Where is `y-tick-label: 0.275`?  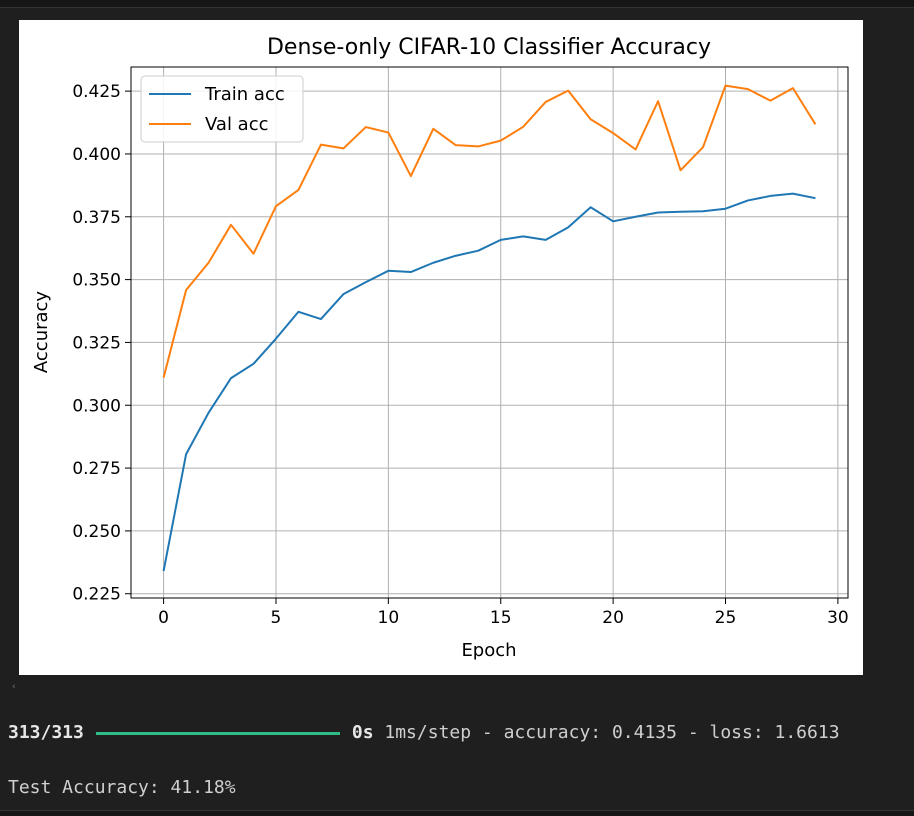 y-tick-label: 0.275 is located at coordinates (96, 469).